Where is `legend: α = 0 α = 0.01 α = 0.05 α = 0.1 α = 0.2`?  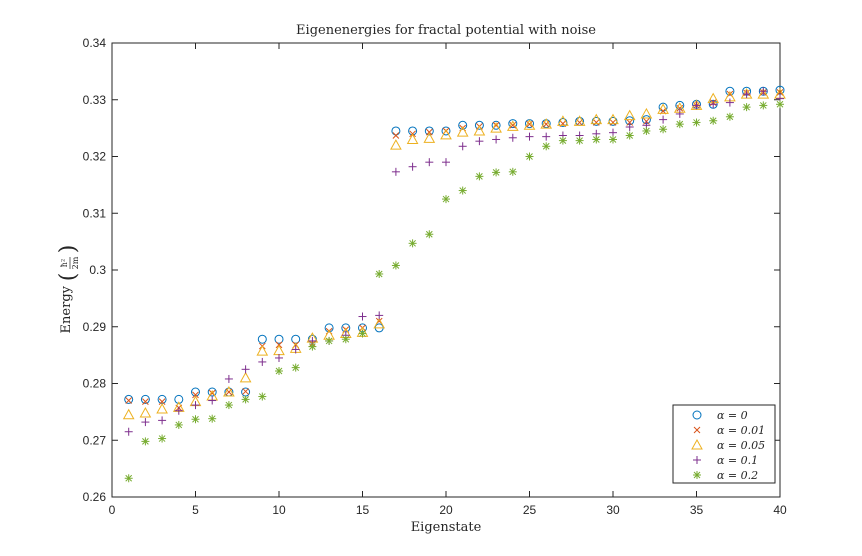
legend: α = 0 α = 0.01 α = 0.05 α = 0.1 α = 0.2 is located at coordinates (724, 444).